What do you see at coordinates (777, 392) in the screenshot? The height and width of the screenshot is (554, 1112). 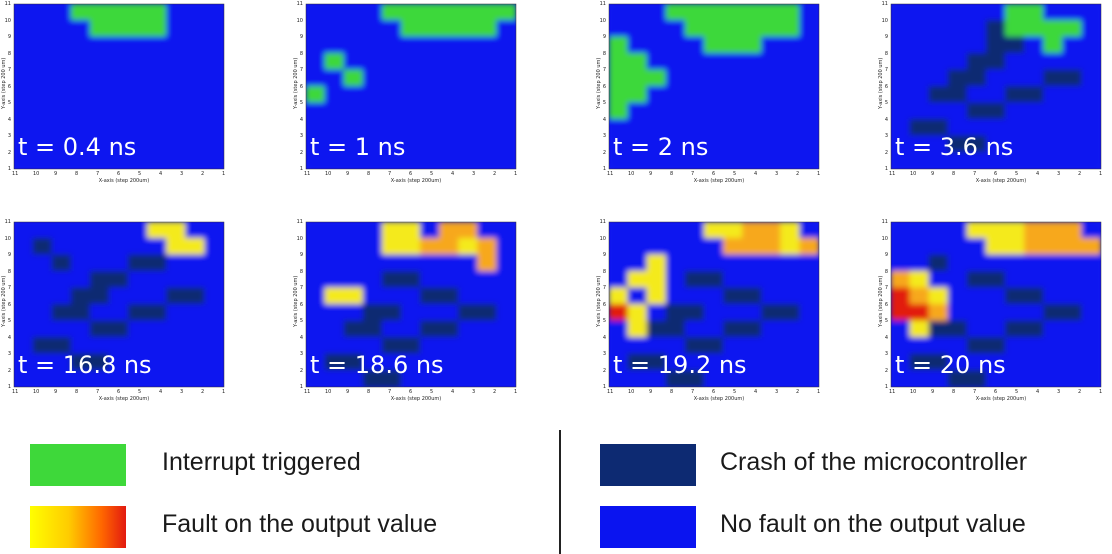 I see `x-tick-label: 3` at bounding box center [777, 392].